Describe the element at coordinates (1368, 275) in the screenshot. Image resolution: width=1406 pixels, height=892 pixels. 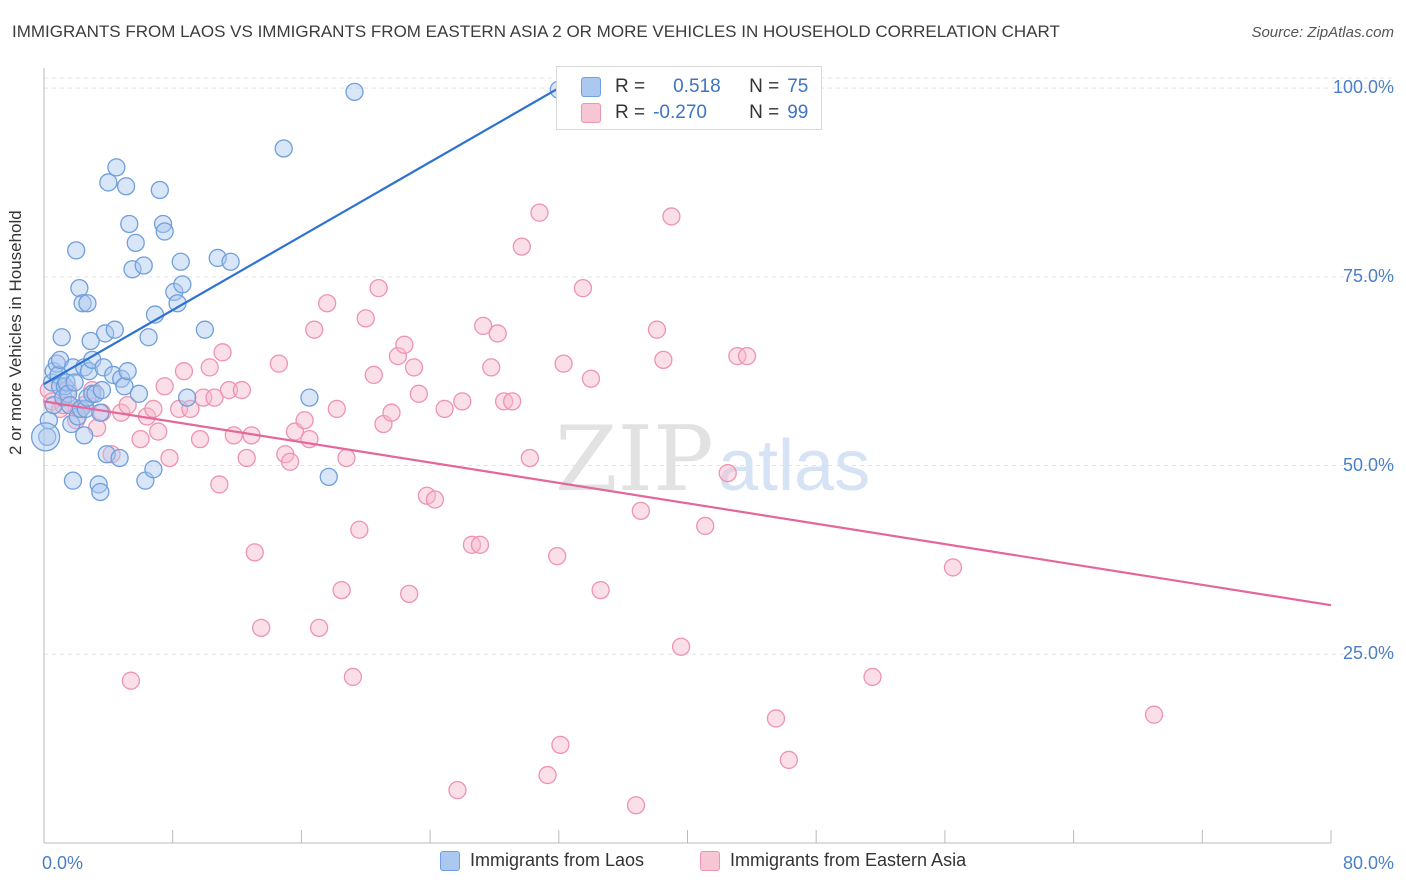
I see `y-tick-label: 75.0%` at that location.